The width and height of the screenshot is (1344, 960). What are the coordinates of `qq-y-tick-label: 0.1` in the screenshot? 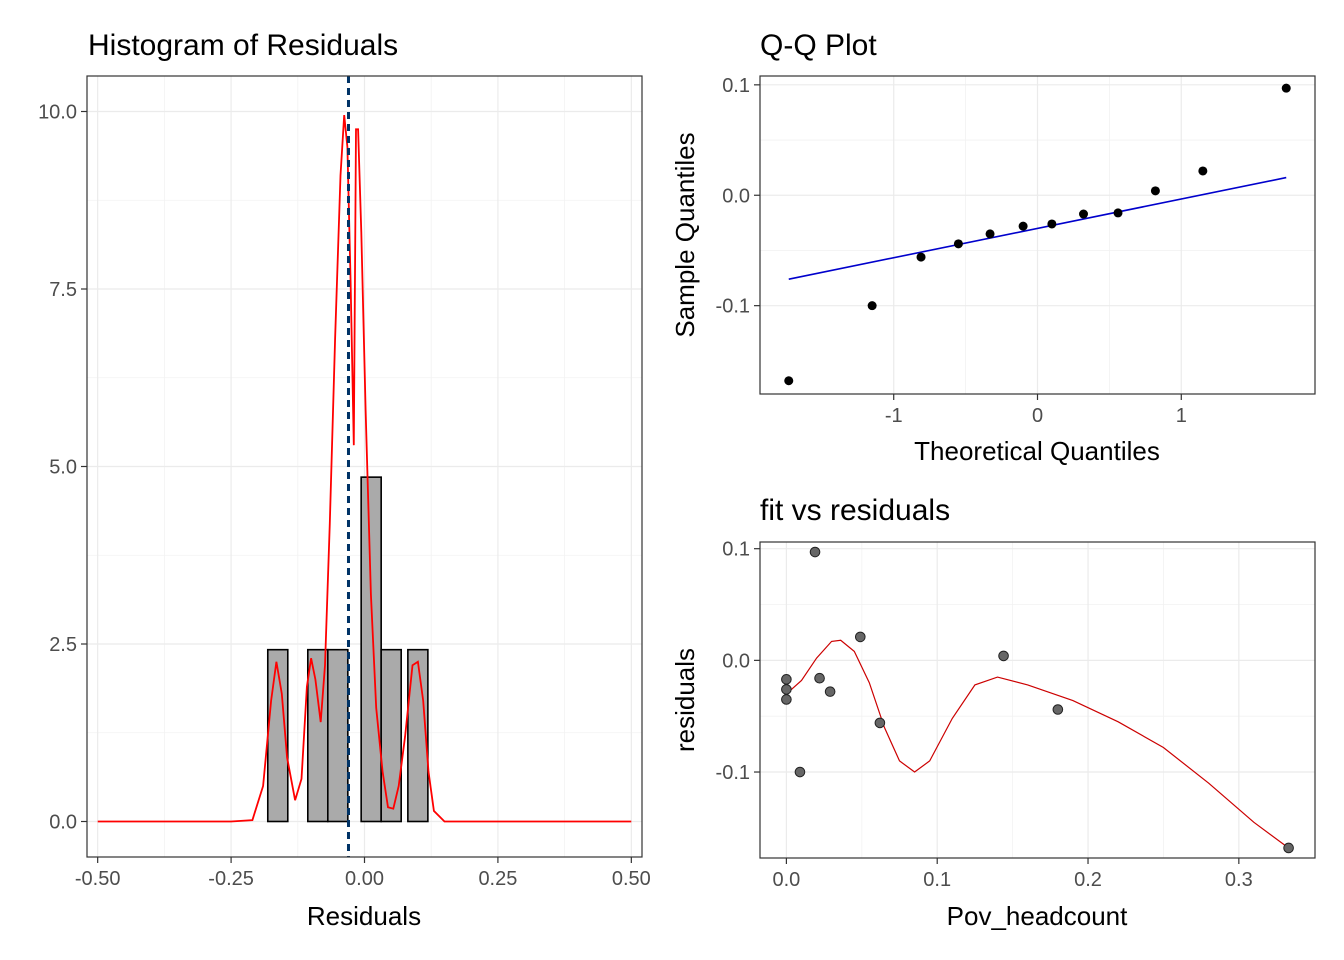 It's located at (736, 86).